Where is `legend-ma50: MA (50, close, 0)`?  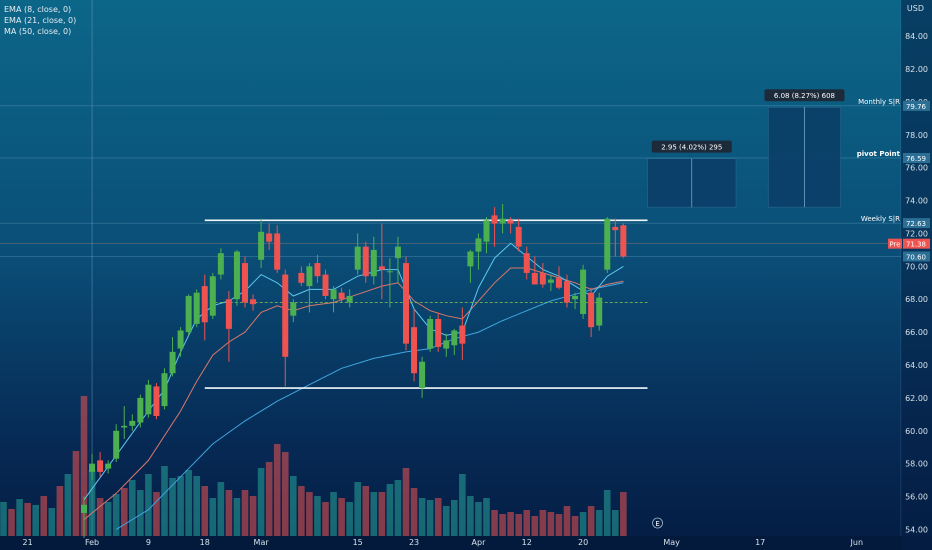 legend-ma50: MA (50, close, 0) is located at coordinates (38, 31).